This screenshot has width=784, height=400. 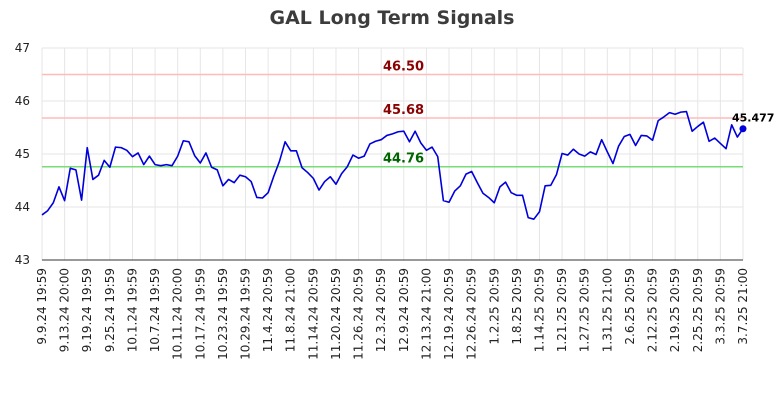 What do you see at coordinates (268, 310) in the screenshot?
I see `x-tick-label: 11.4.24 20:59` at bounding box center [268, 310].